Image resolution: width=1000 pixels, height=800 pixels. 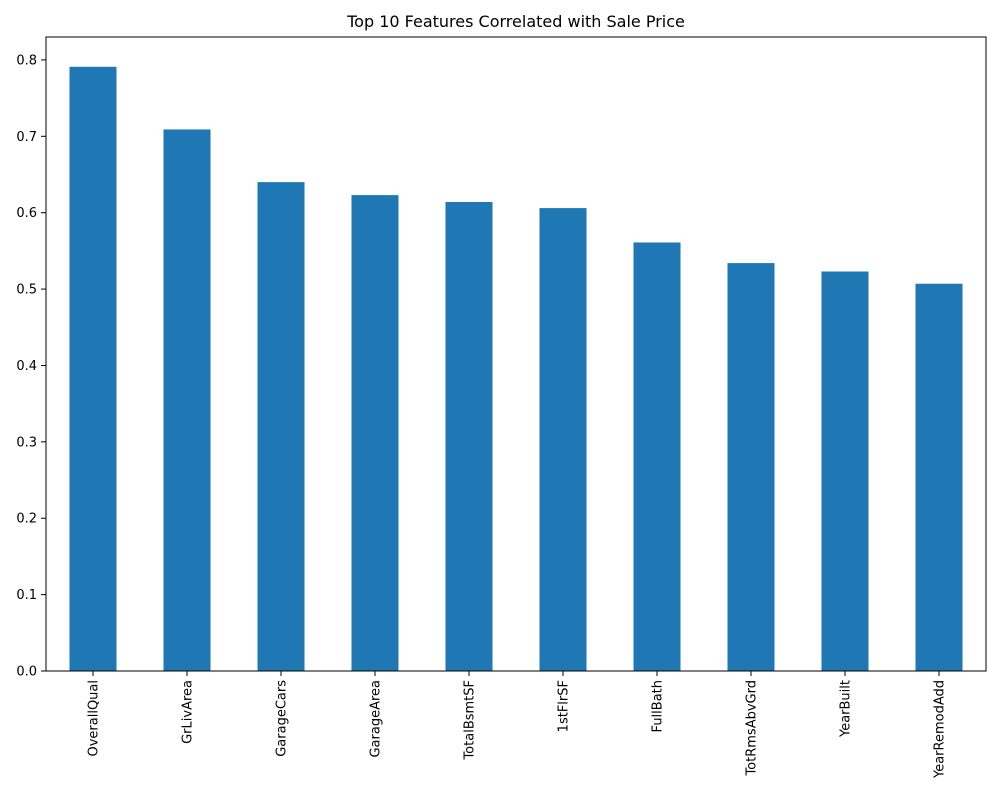 What do you see at coordinates (26, 137) in the screenshot?
I see `y-tick-label: 0.7` at bounding box center [26, 137].